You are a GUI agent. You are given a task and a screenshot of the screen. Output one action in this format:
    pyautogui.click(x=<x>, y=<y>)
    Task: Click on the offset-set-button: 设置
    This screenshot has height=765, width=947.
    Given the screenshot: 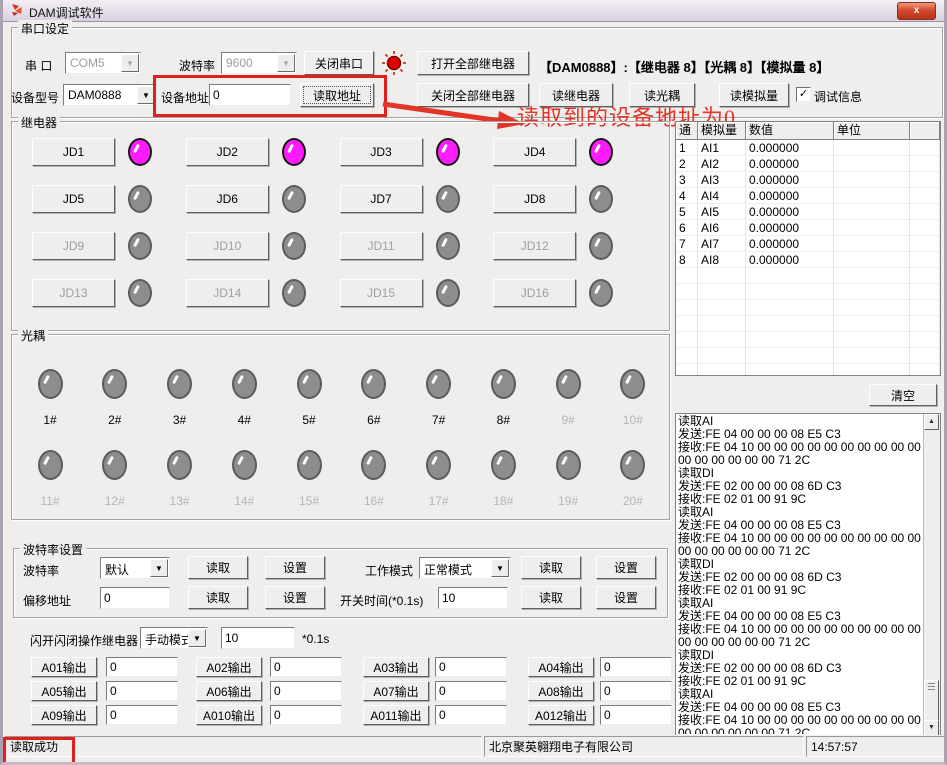 What is the action you would take?
    pyautogui.click(x=295, y=597)
    